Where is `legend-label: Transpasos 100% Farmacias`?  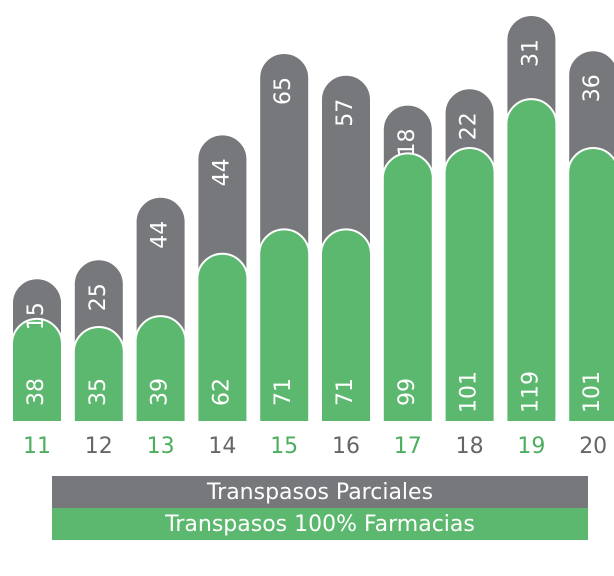
legend-label: Transpasos 100% Farmacias is located at coordinates (319, 524).